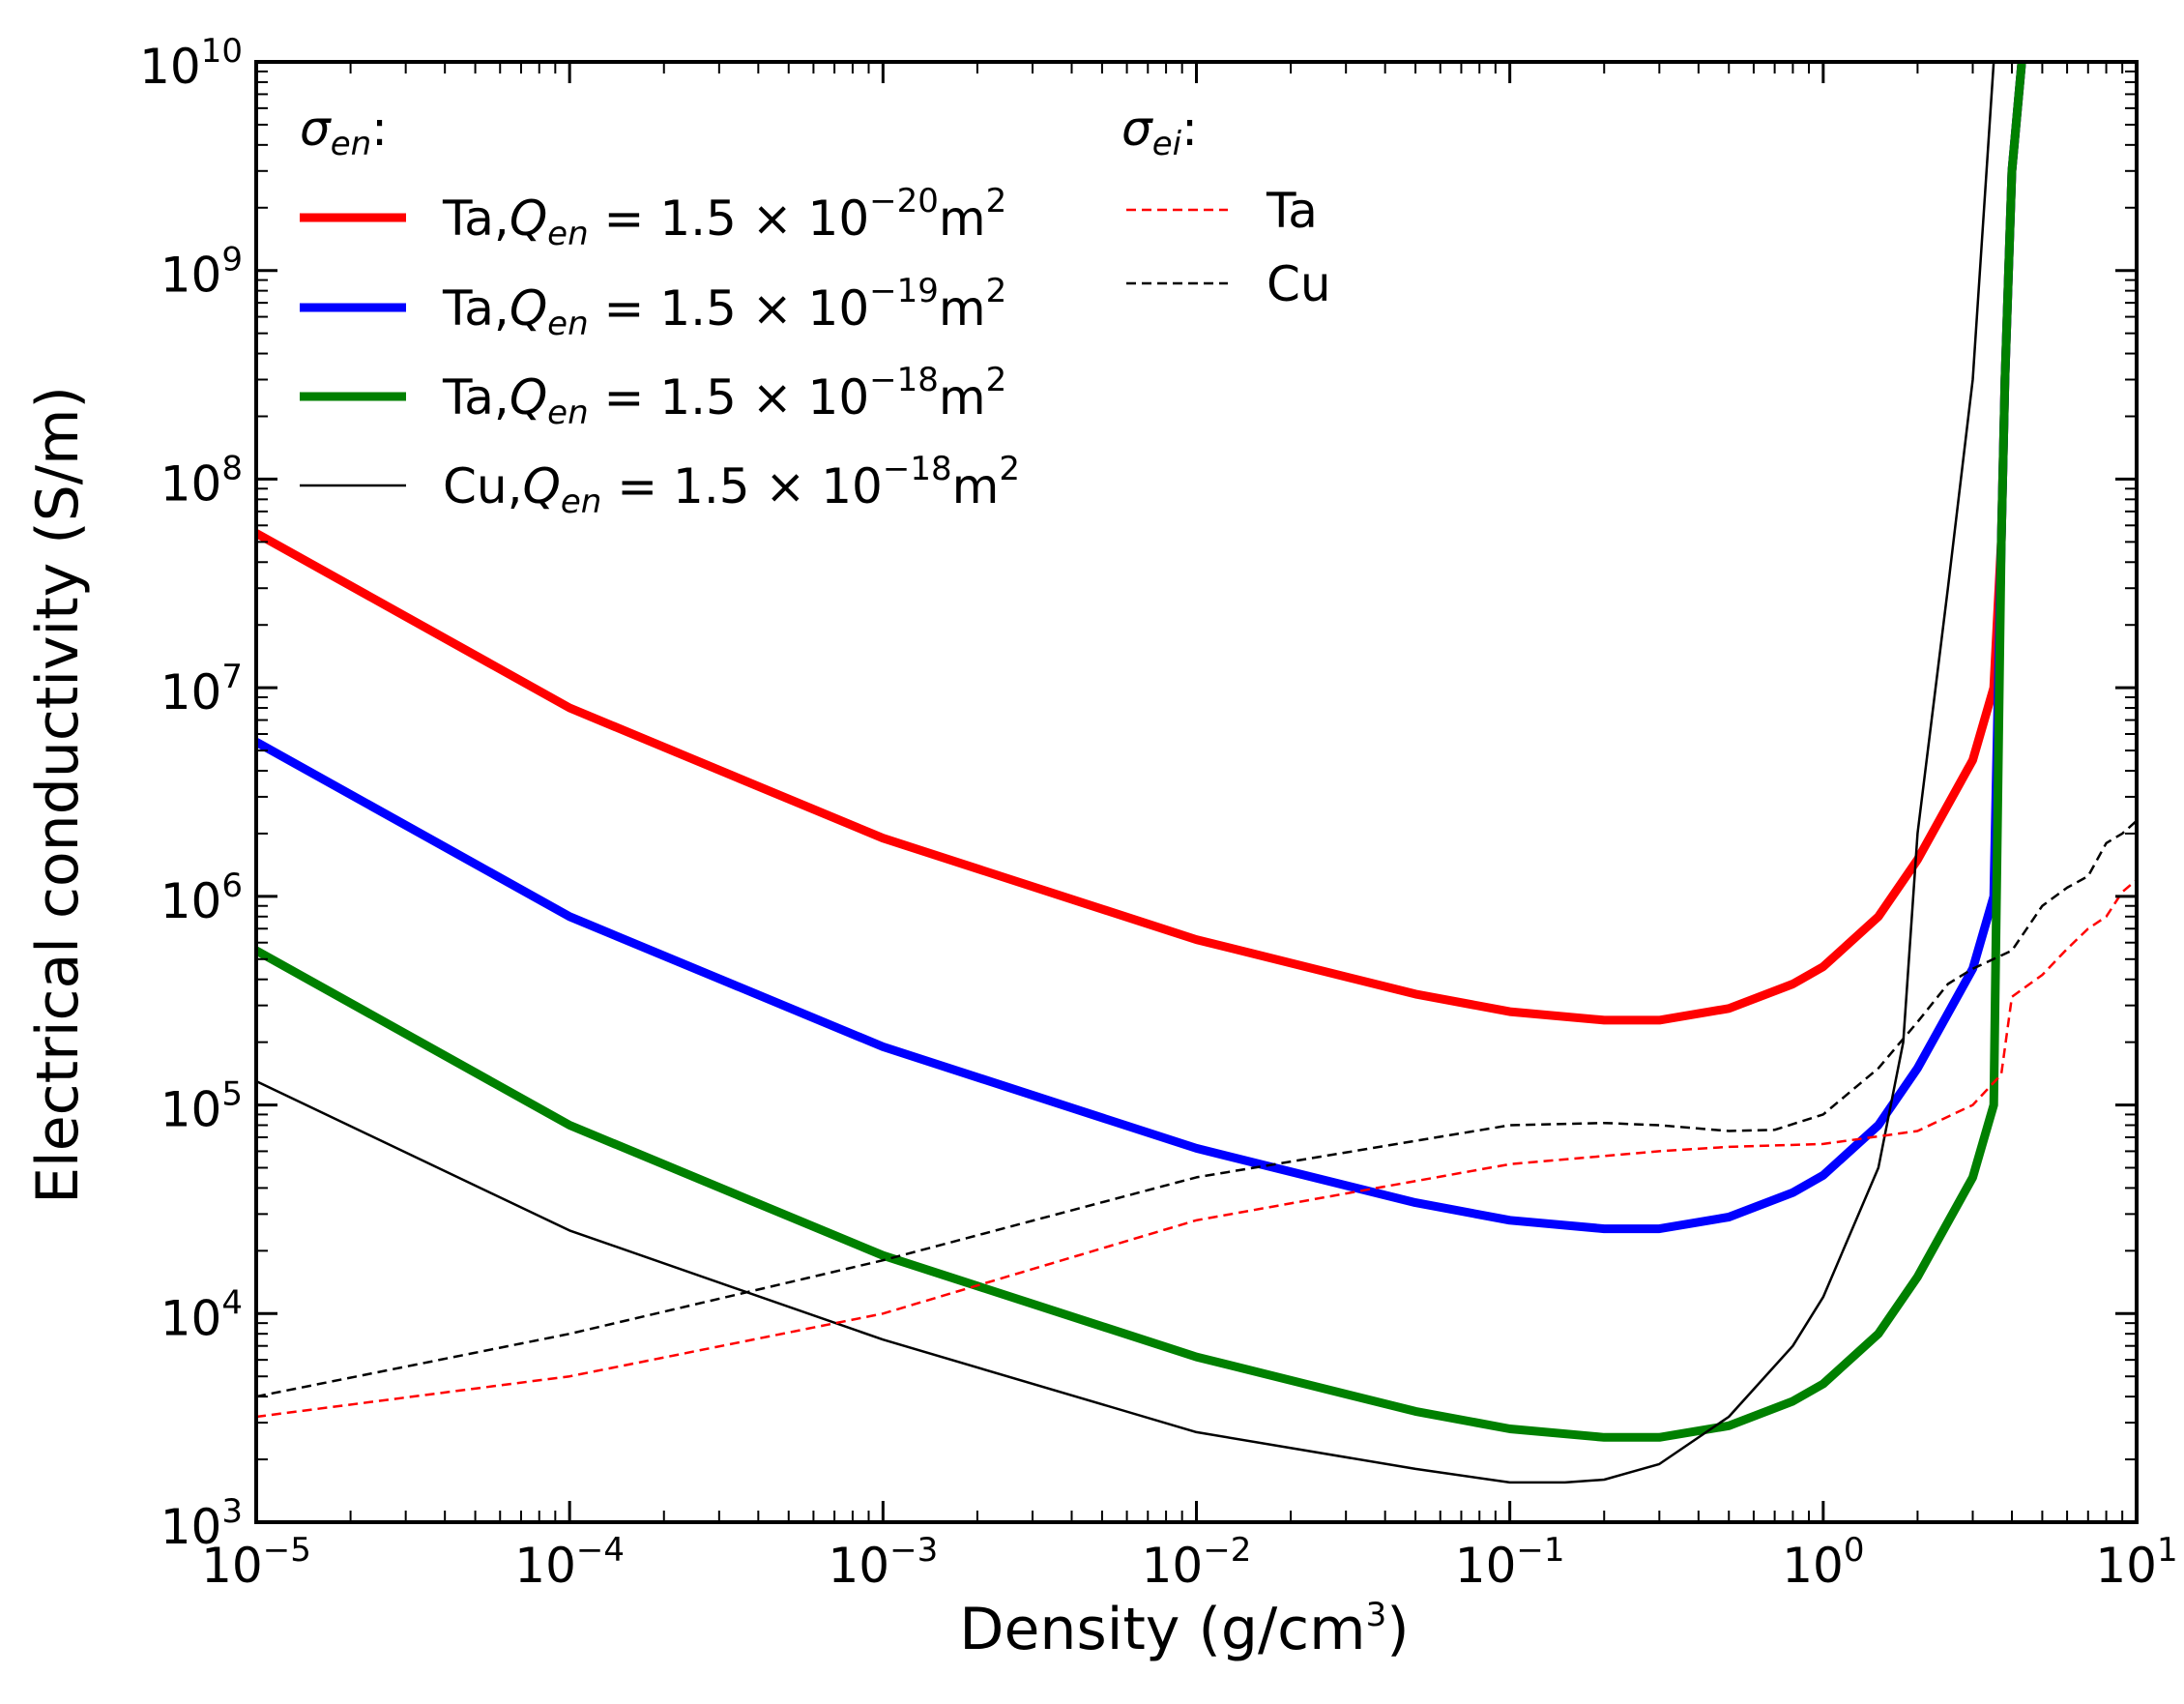 The height and width of the screenshot is (1704, 2184). What do you see at coordinates (1292, 211) in the screenshot?
I see `legend-label: Ta` at bounding box center [1292, 211].